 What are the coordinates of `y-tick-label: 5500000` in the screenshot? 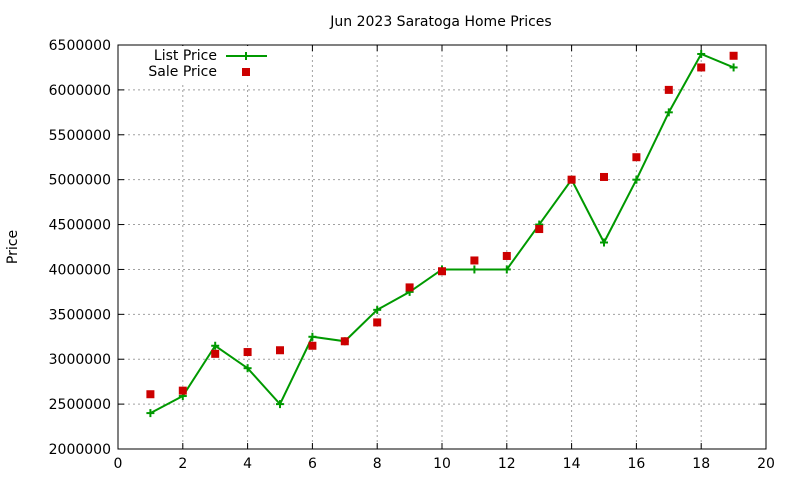 It's located at (80, 136).